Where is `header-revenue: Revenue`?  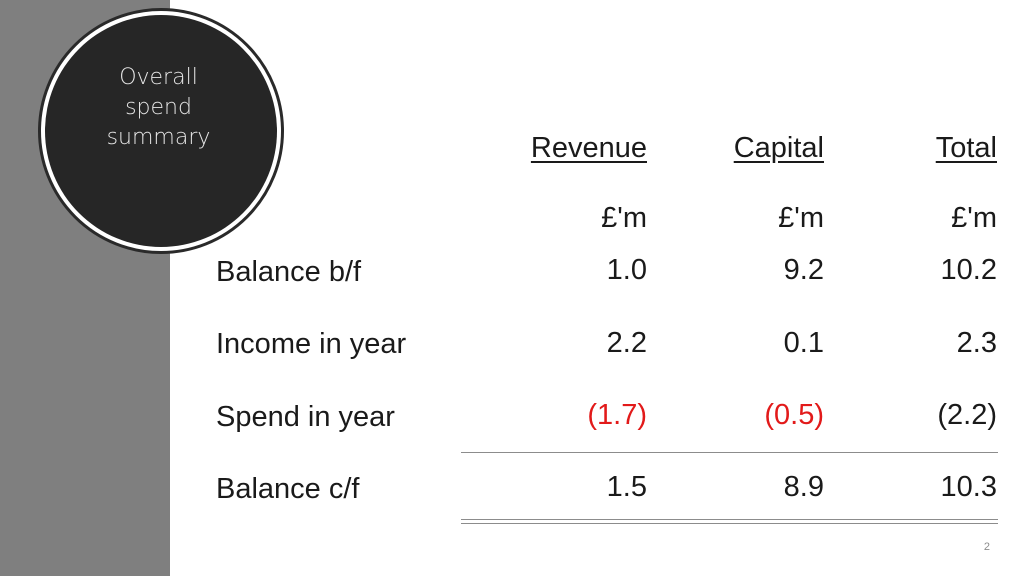 header-revenue: Revenue is located at coordinates (588, 148).